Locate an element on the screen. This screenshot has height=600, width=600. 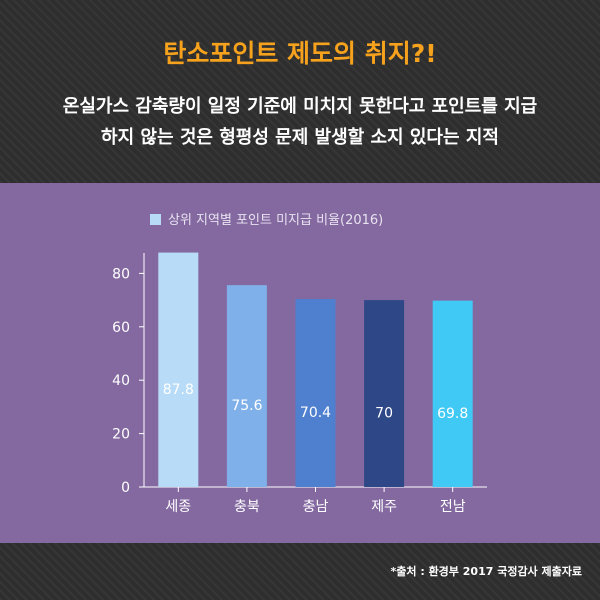
footer-panel: *출처 : 환경부 2017 국정감사 제출자료 is located at coordinates (300, 571).